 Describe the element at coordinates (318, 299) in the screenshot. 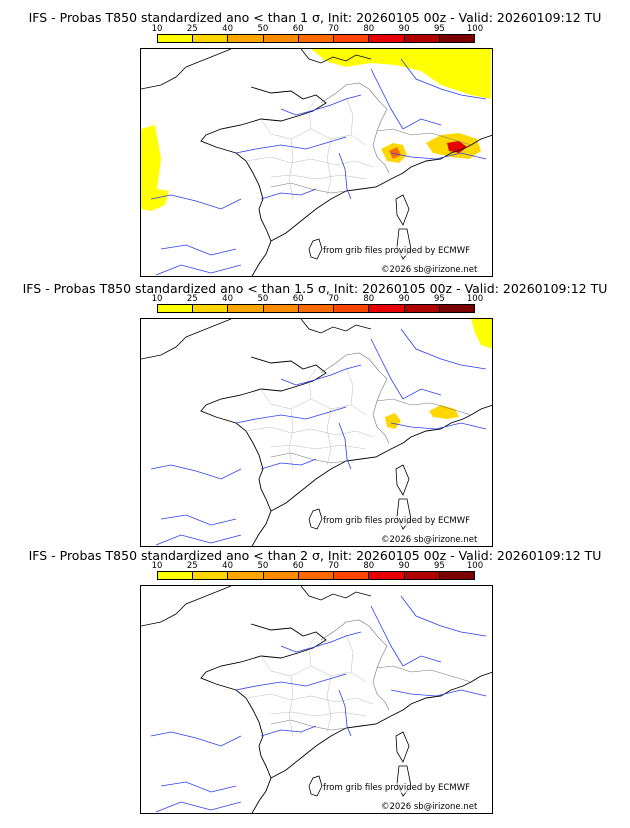

I see `panel-2-colorbar-ticks: 10 25 40 50 60 70 80 90 95 100` at that location.